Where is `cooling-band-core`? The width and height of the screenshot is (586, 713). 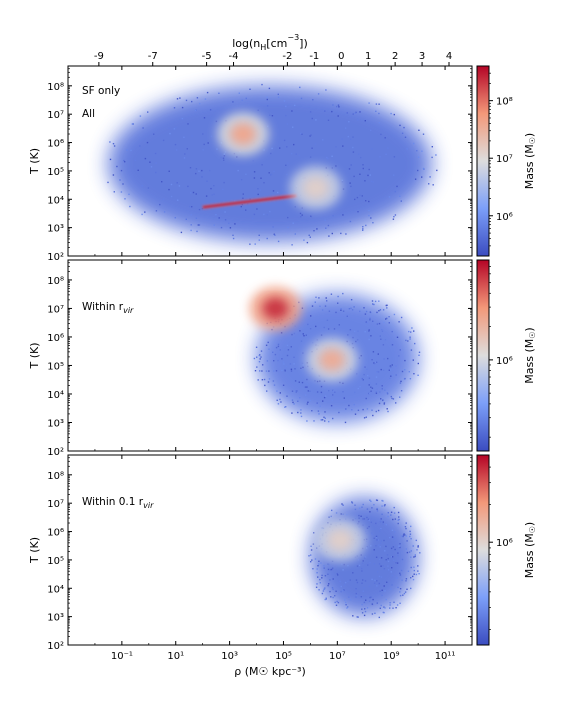 cooling-band-core is located at coordinates (250, 201).